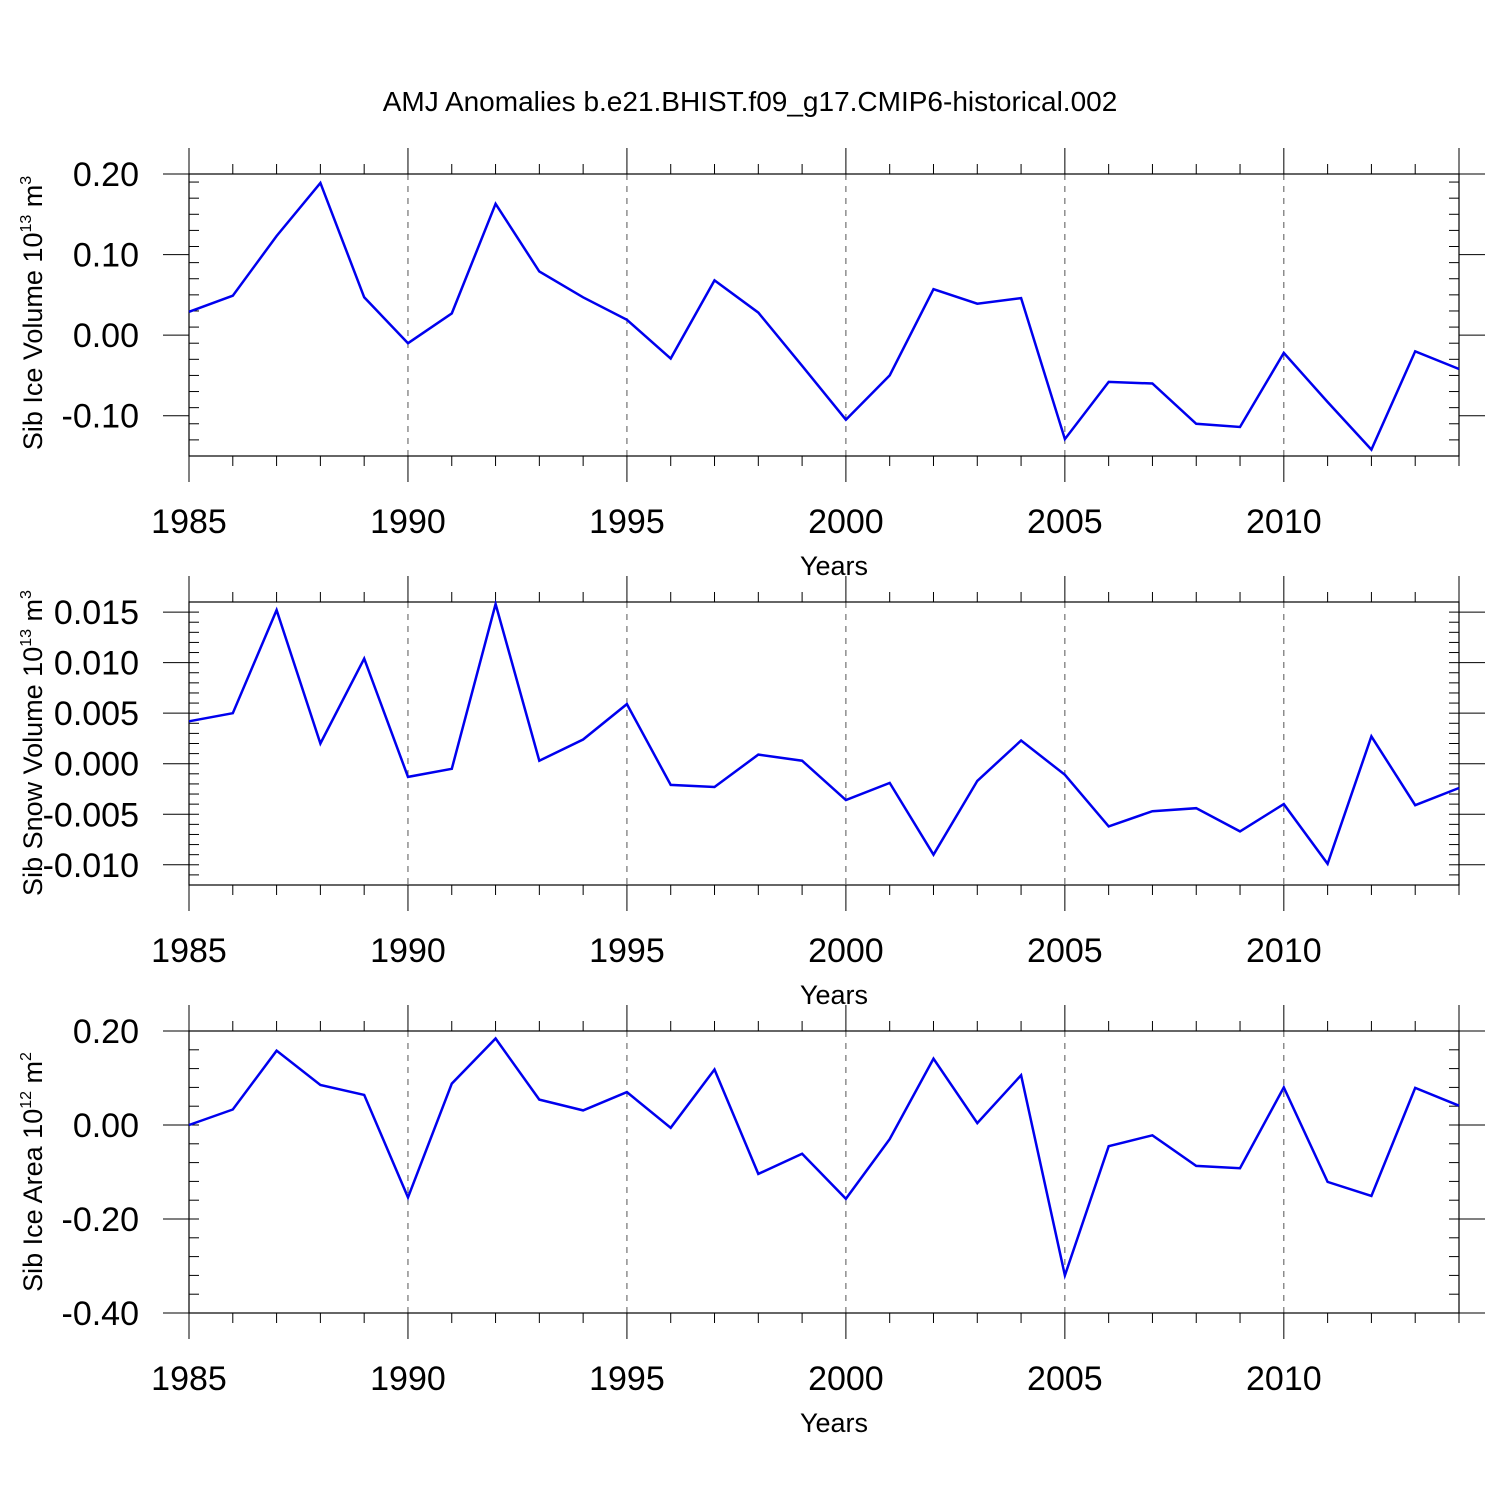 This screenshot has height=1500, width=1500. What do you see at coordinates (26, 1056) in the screenshot?
I see `y-axis-label-unit-exponent: 2` at bounding box center [26, 1056].